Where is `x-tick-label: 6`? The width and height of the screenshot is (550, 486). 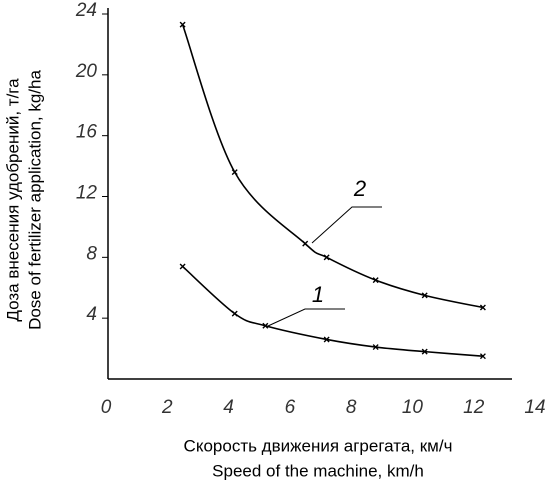 x-tick-label: 6 is located at coordinates (290, 407).